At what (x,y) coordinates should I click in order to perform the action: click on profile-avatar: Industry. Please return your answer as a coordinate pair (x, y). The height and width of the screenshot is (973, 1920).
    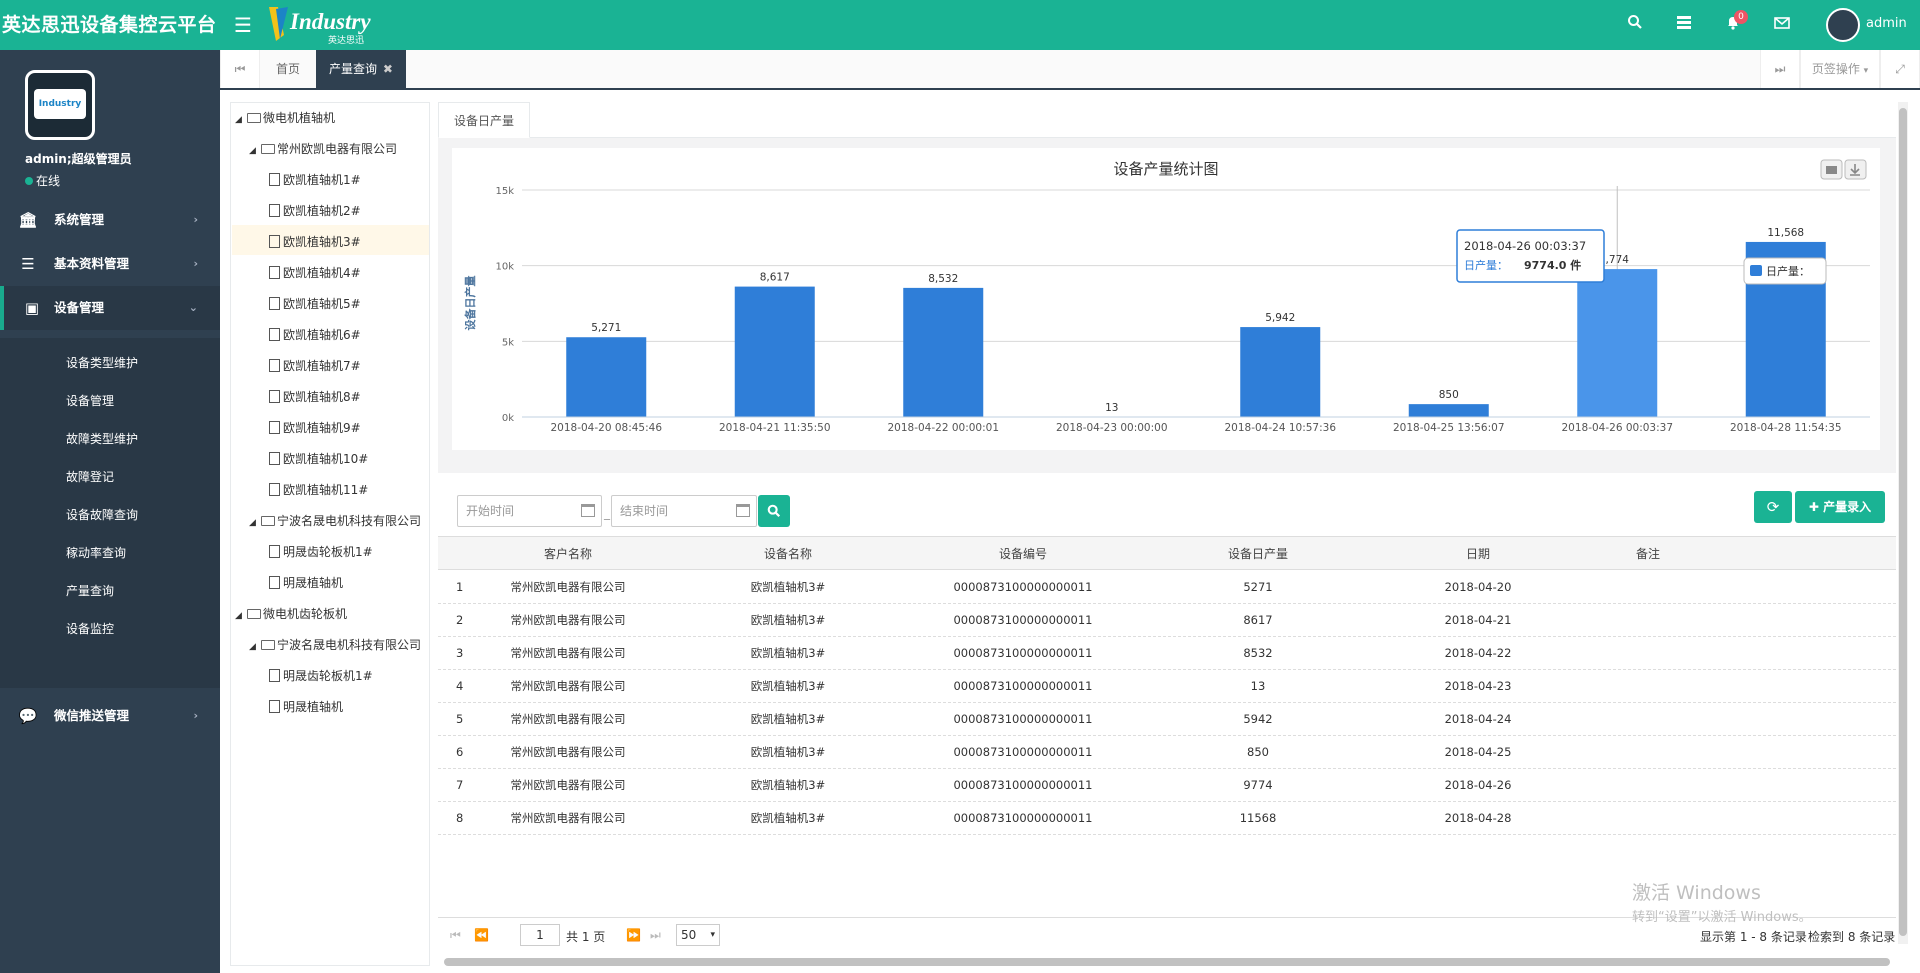
    Looking at the image, I should click on (60, 105).